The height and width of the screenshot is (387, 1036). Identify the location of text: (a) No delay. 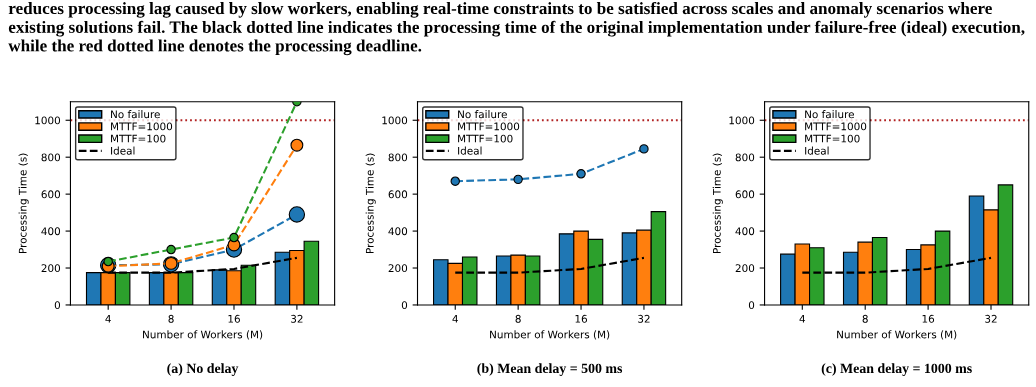
(203, 369).